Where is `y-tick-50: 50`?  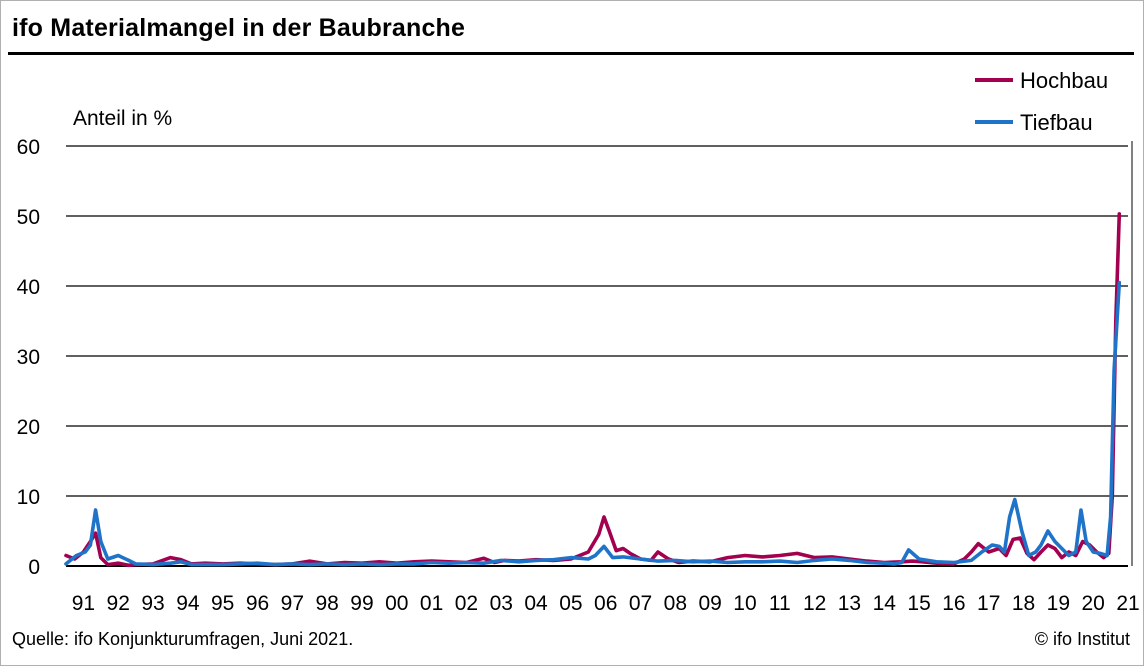 y-tick-50: 50 is located at coordinates (28, 217).